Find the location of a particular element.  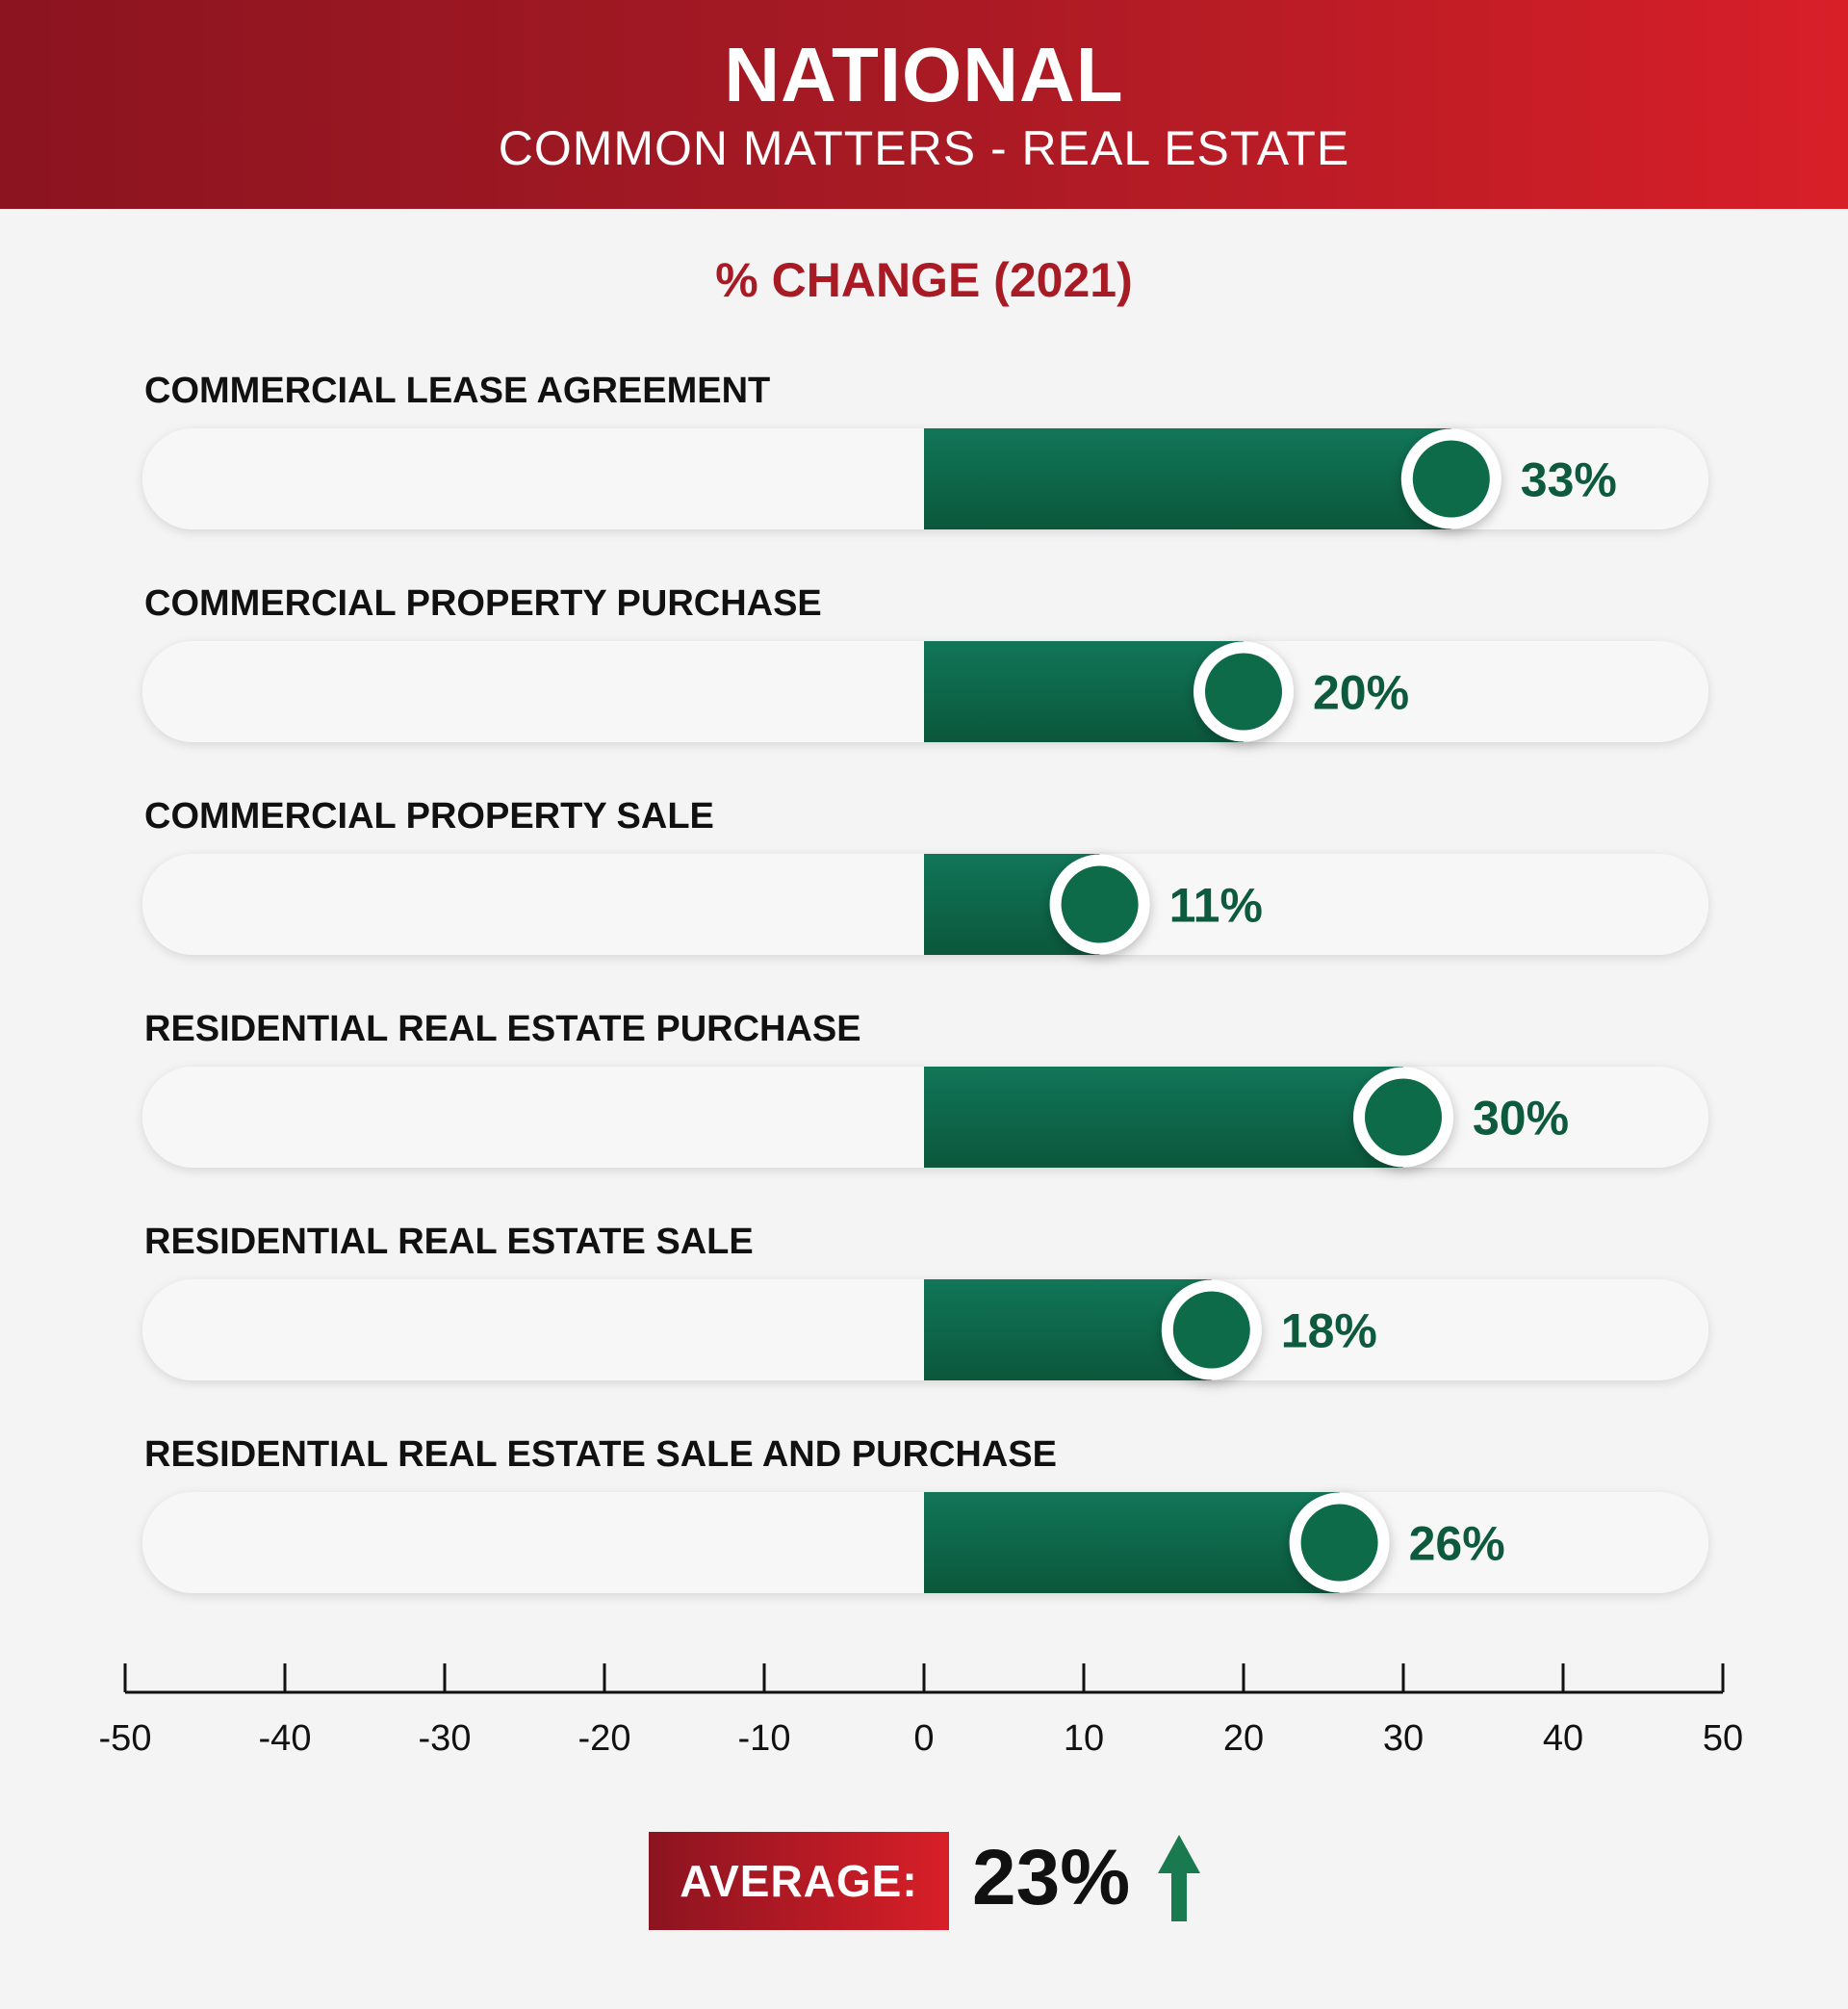

tick-label: 20 is located at coordinates (1243, 1738).